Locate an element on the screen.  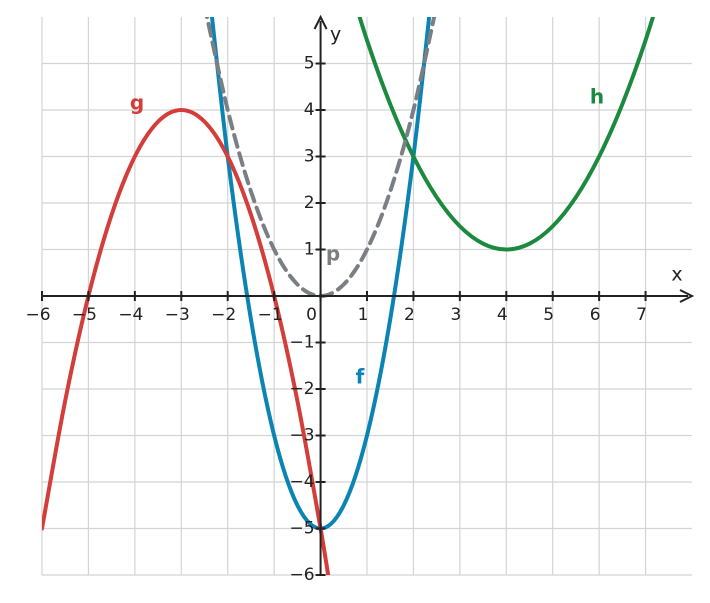
x-tick-label: 1 is located at coordinates (363, 315).